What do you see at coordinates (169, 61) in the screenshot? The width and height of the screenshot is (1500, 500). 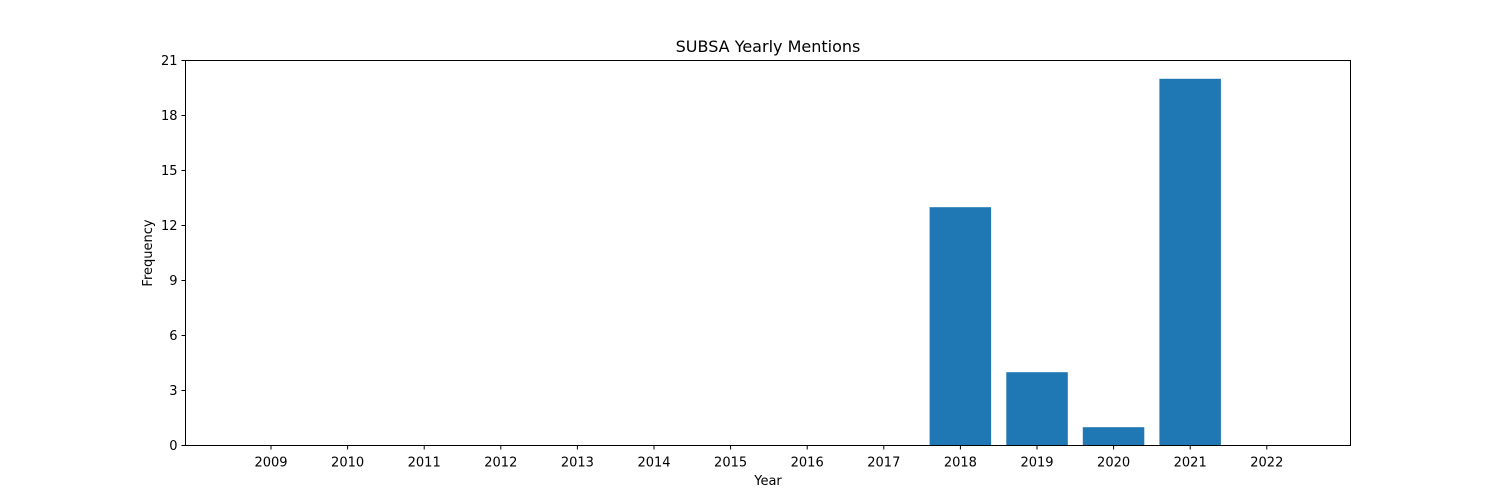 I see `y-tick-label: 21` at bounding box center [169, 61].